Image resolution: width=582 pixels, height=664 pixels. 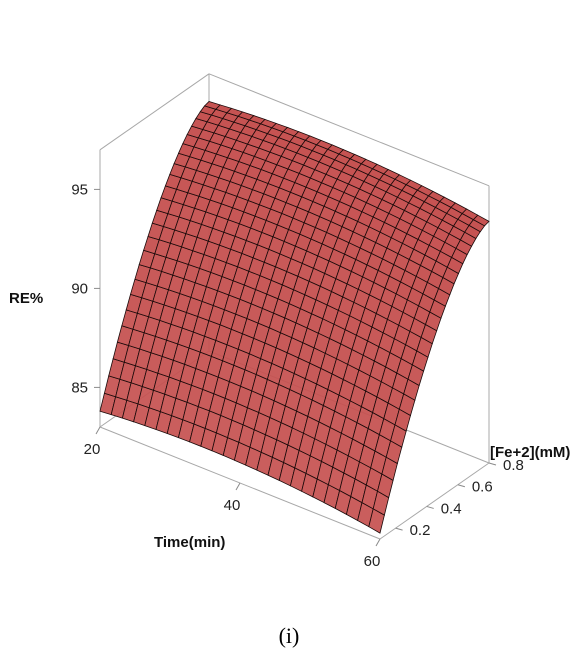 What do you see at coordinates (420, 530) in the screenshot?
I see `y-tick-label: 0.2` at bounding box center [420, 530].